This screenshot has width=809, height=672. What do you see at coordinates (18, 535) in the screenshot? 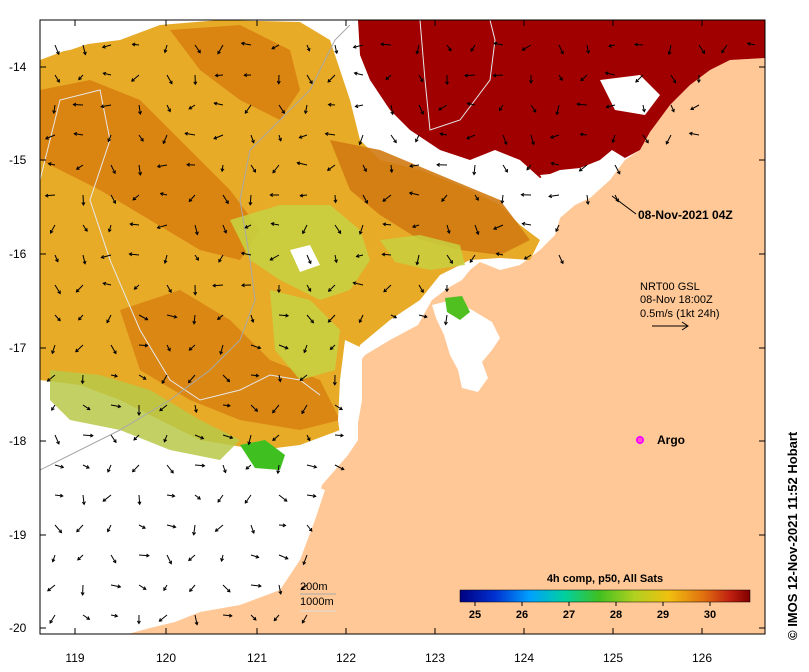
I see `y-tick-label: -19` at bounding box center [18, 535].